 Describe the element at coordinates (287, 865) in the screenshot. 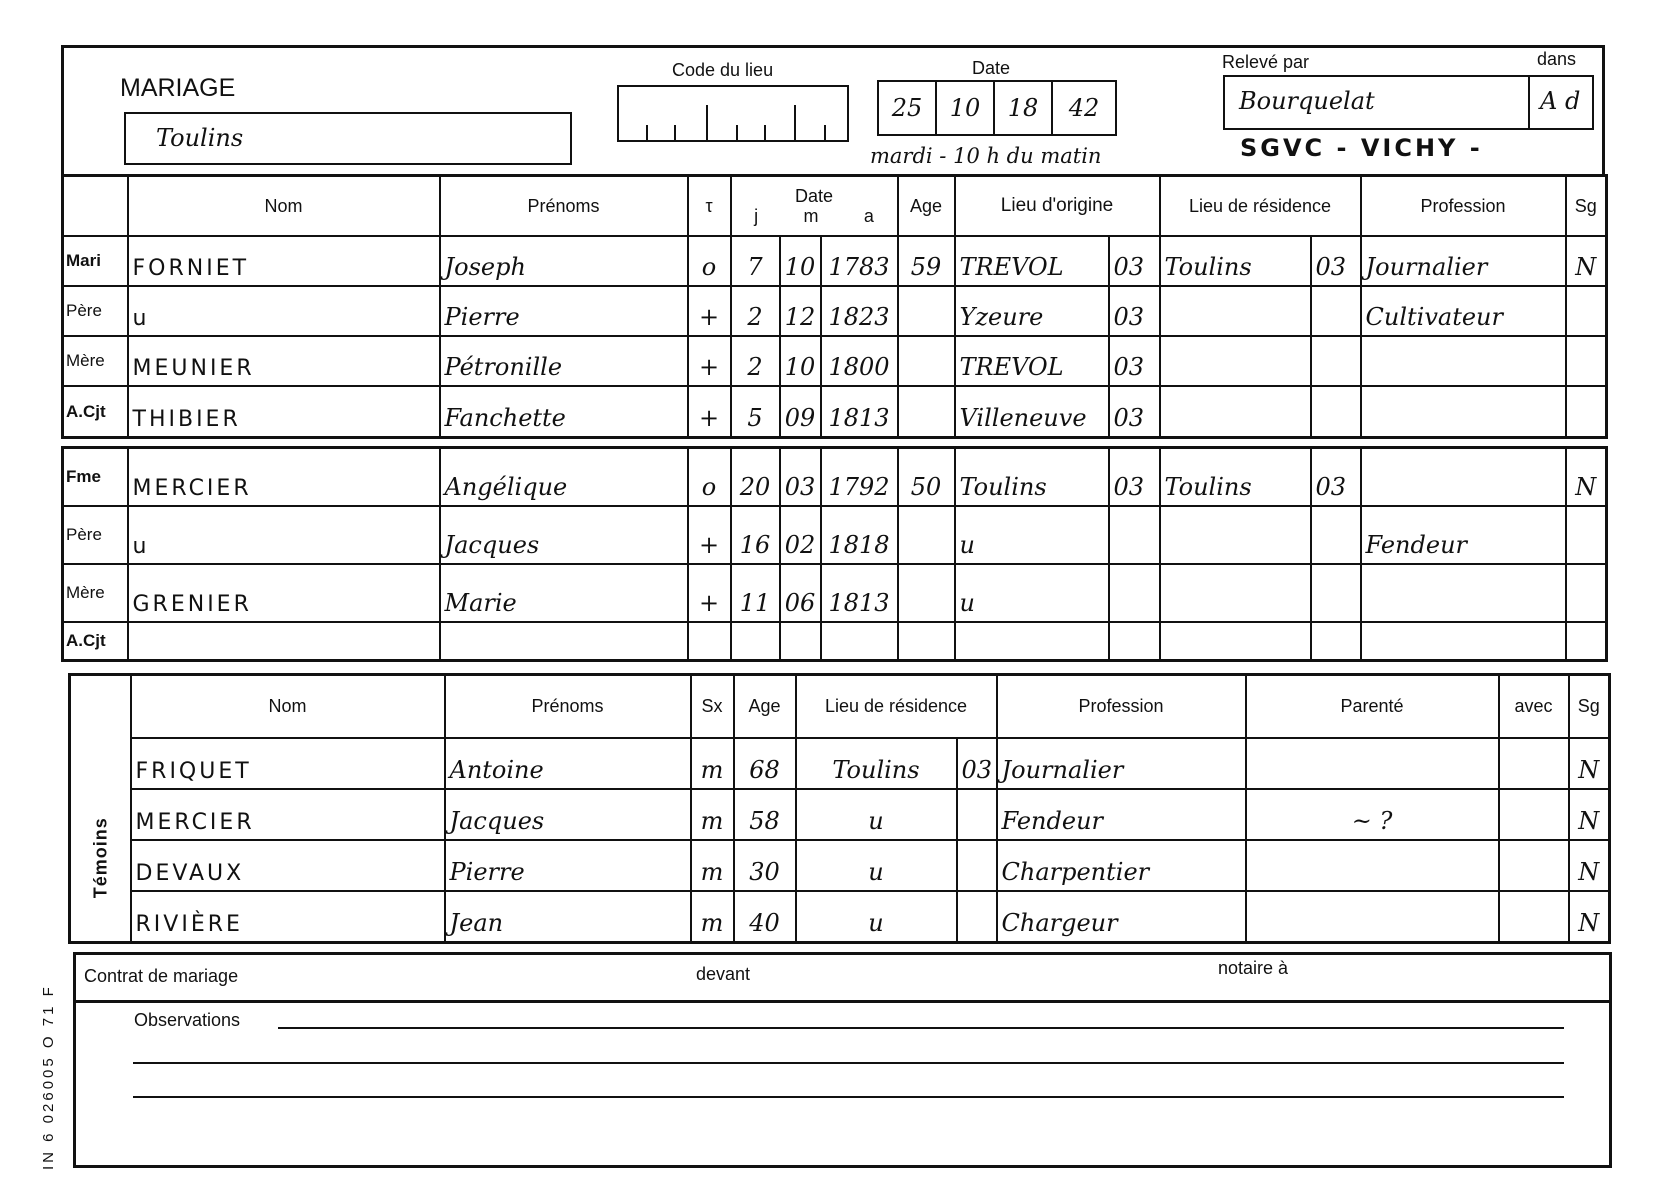

I see `nom-cell: DEVAUX` at that location.